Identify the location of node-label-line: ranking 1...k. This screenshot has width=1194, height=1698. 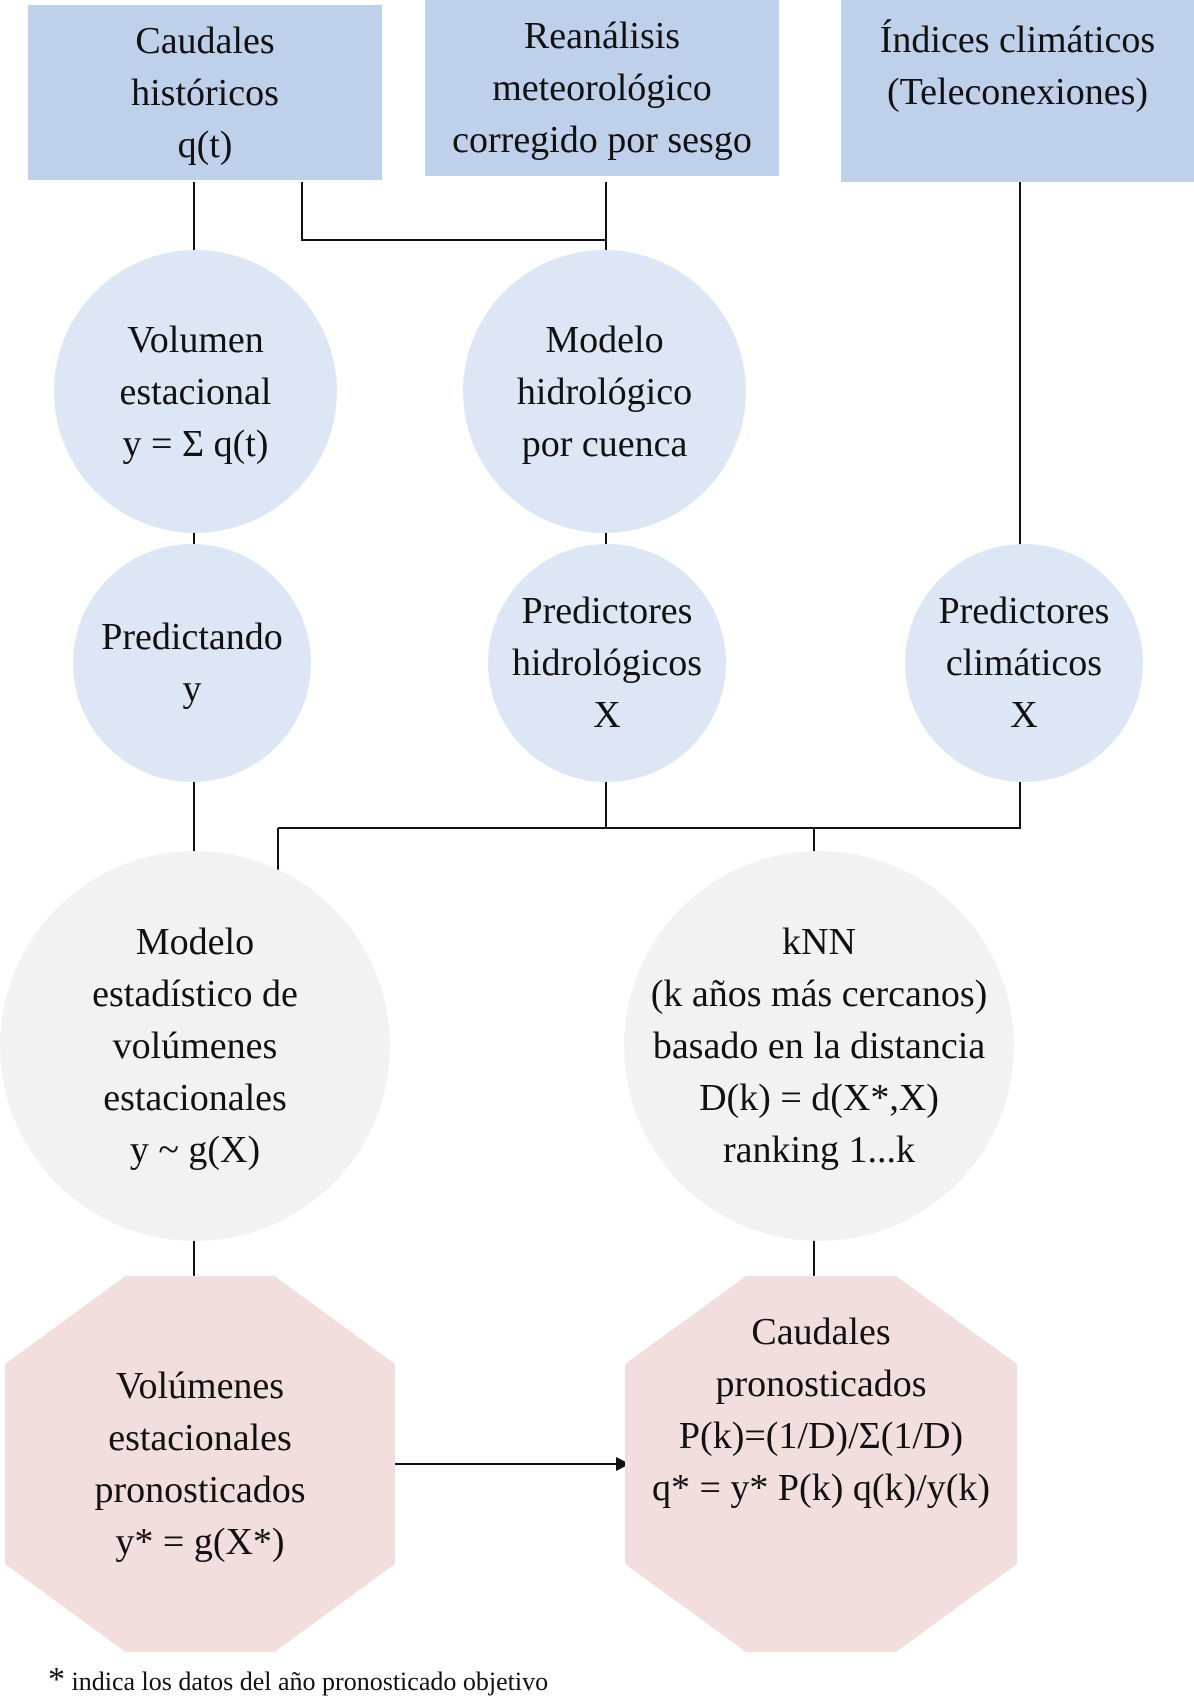
(819, 1150).